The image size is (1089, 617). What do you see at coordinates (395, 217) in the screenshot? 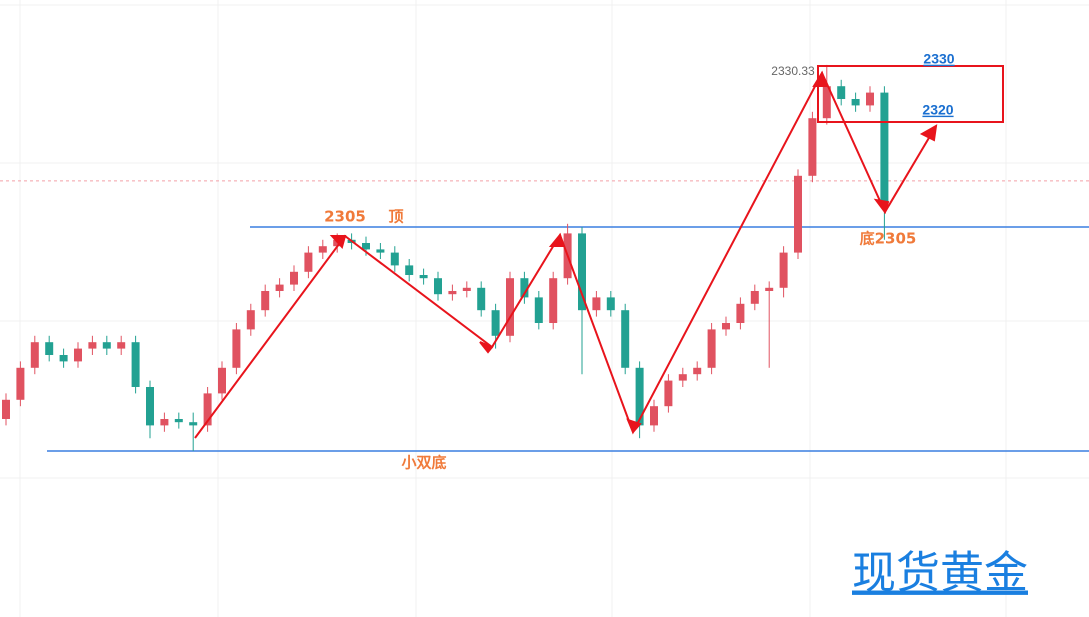
I see `top-label: 顶` at bounding box center [395, 217].